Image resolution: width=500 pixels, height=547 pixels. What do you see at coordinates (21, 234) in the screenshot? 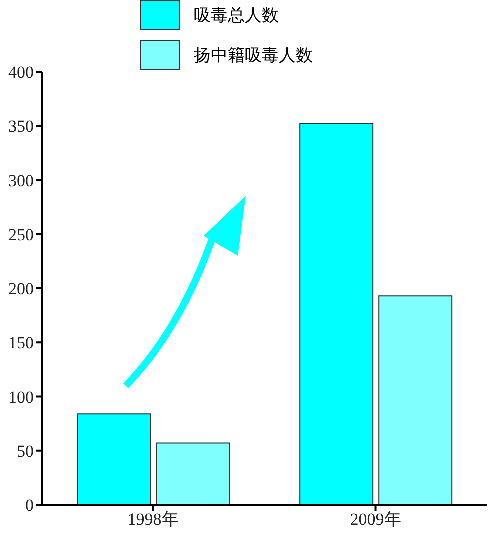
I see `y-tick-label: 250` at bounding box center [21, 234].